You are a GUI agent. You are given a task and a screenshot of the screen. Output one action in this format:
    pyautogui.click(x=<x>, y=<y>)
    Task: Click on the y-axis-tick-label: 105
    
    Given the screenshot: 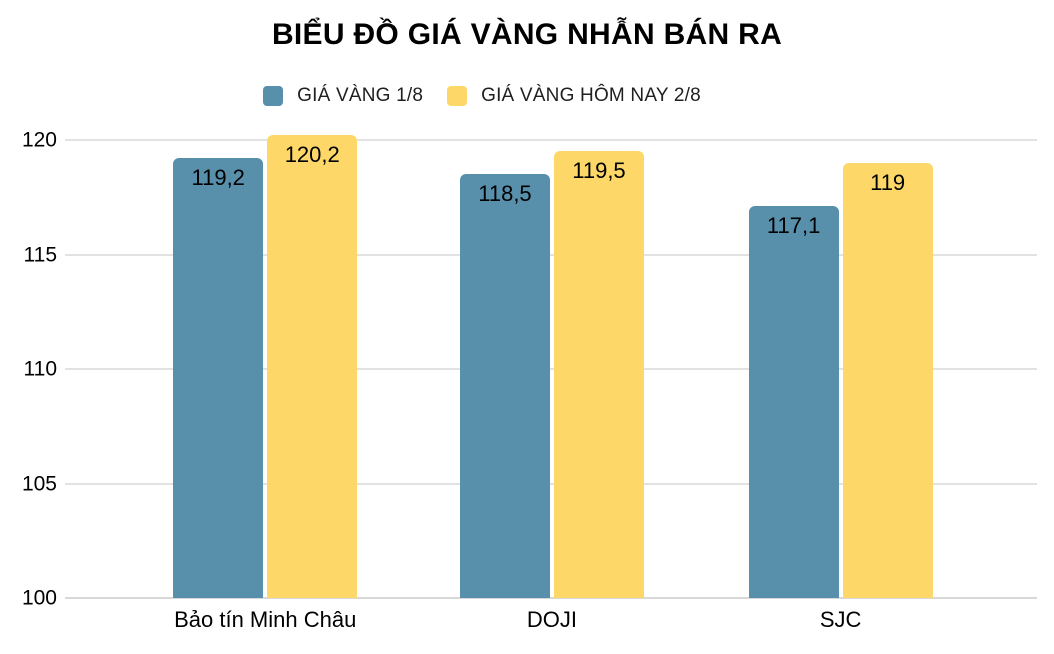 What is the action you would take?
    pyautogui.click(x=39, y=483)
    